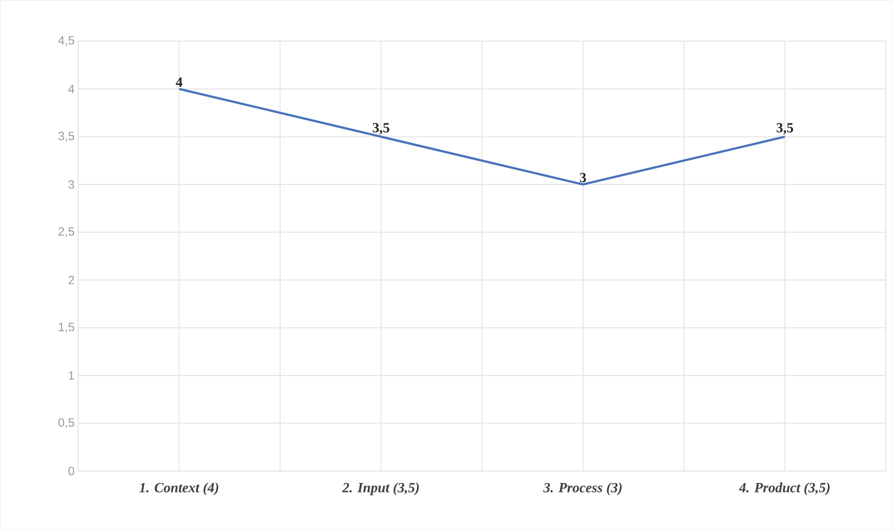 This screenshot has height=530, width=892. What do you see at coordinates (178, 489) in the screenshot?
I see `x-tick-label: 1. Context (4)` at bounding box center [178, 489].